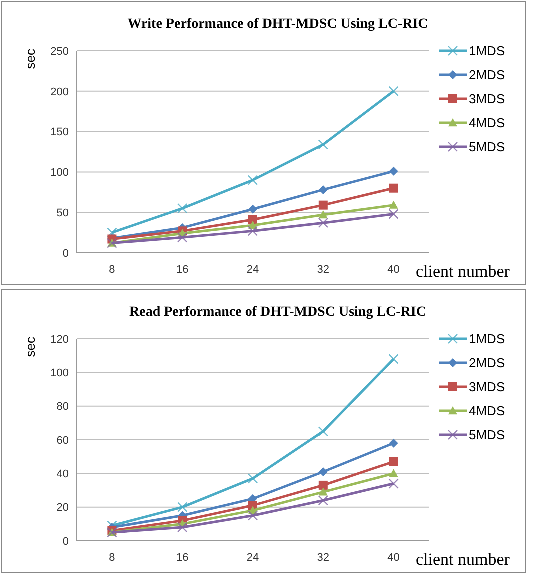  Describe the element at coordinates (62, 474) in the screenshot. I see `y-tick-label: 40` at that location.